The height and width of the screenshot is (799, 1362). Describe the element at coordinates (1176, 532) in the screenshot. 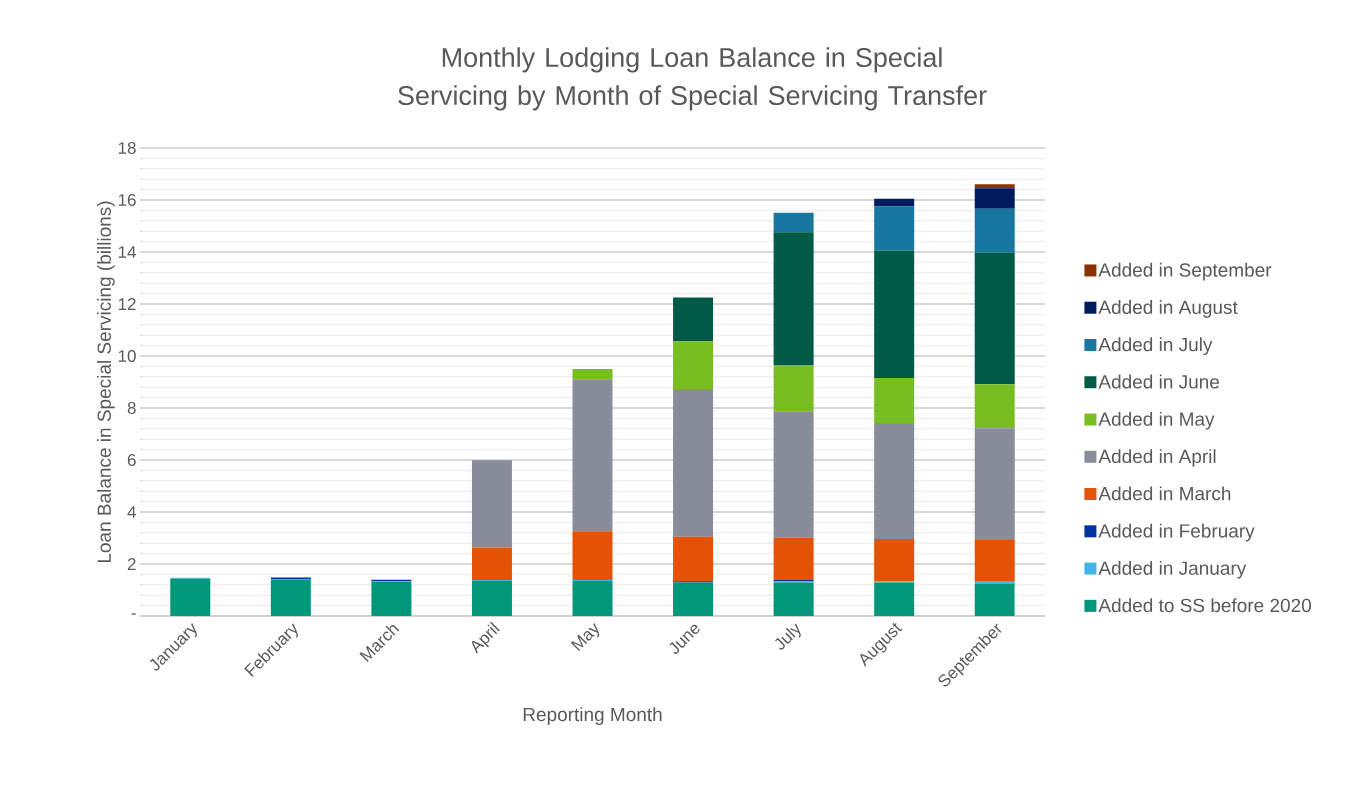

I see `legend-label: Added in February` at that location.